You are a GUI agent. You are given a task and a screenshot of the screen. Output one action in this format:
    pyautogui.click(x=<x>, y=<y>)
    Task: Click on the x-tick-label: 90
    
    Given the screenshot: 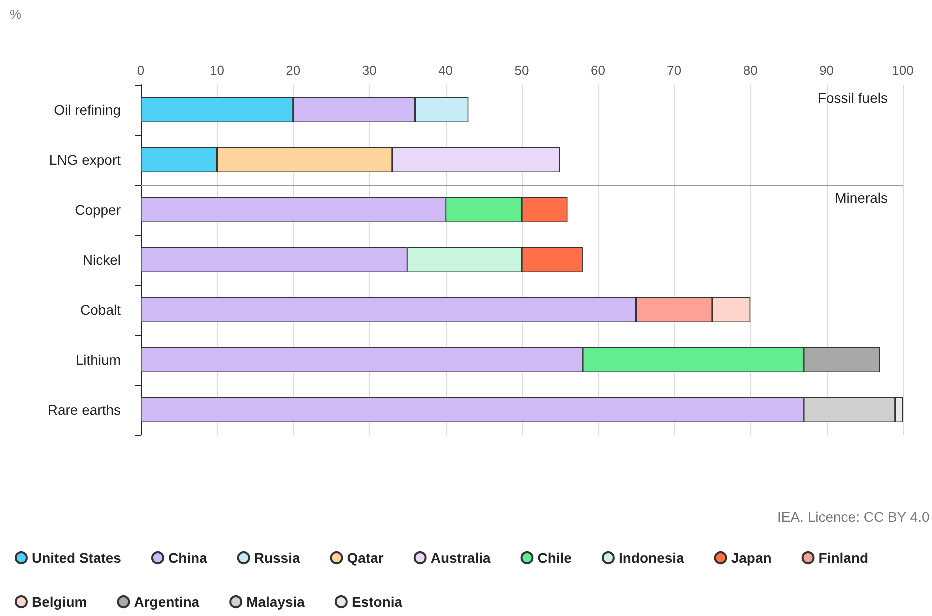 What is the action you would take?
    pyautogui.click(x=827, y=70)
    